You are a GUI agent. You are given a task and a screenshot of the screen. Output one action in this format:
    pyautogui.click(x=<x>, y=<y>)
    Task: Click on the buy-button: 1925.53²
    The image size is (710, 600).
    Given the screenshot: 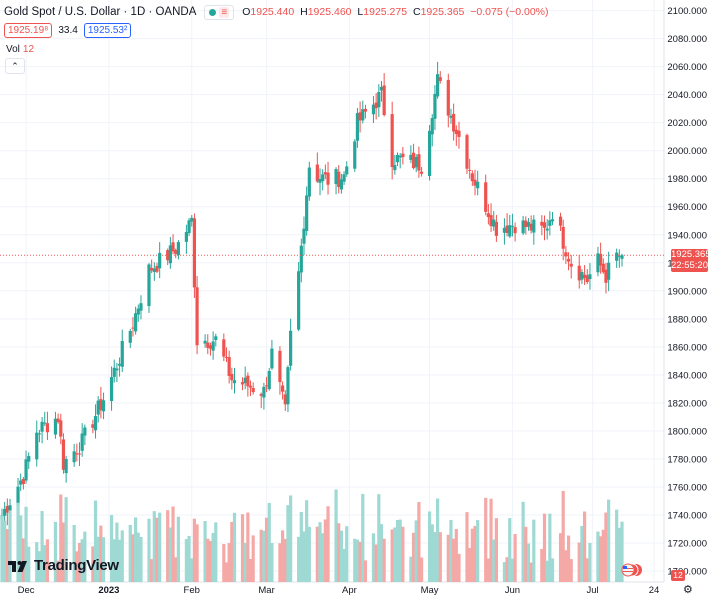 What is the action you would take?
    pyautogui.click(x=107, y=30)
    